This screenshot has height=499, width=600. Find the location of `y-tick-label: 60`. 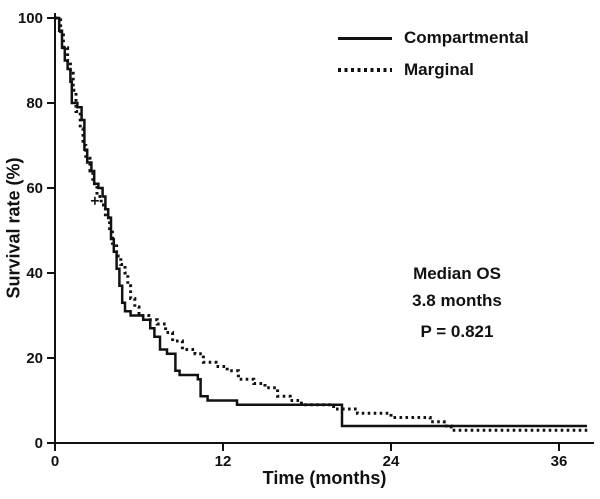

y-tick-label: 60 is located at coordinates (34, 188).